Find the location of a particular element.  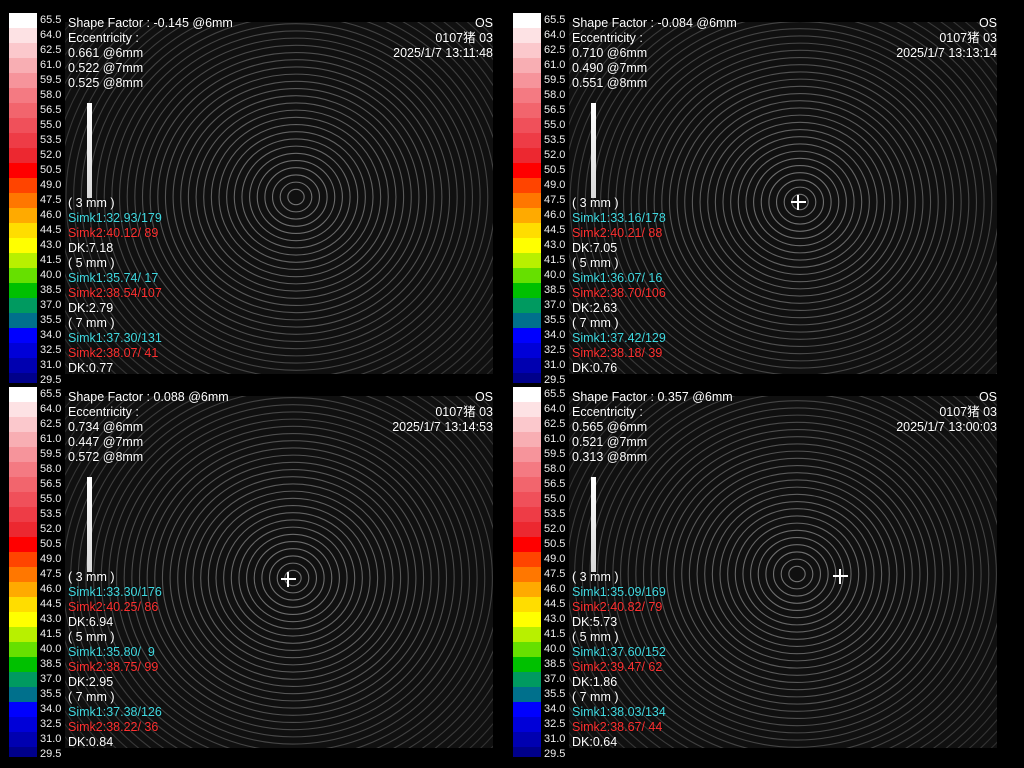

zone-5mm-label: ( 5 mm ) is located at coordinates (595, 263).